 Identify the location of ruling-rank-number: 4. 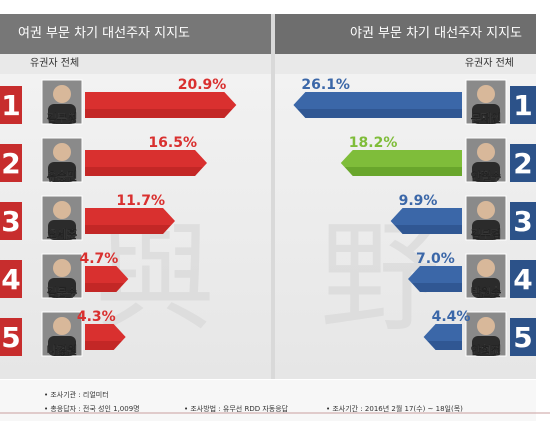
(10, 279).